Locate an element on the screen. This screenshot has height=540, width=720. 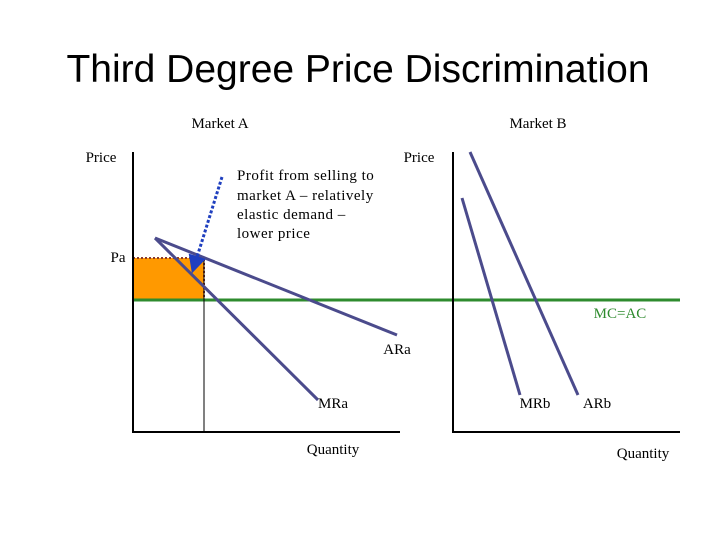
market-b-heading: Market B is located at coordinates (537, 124).